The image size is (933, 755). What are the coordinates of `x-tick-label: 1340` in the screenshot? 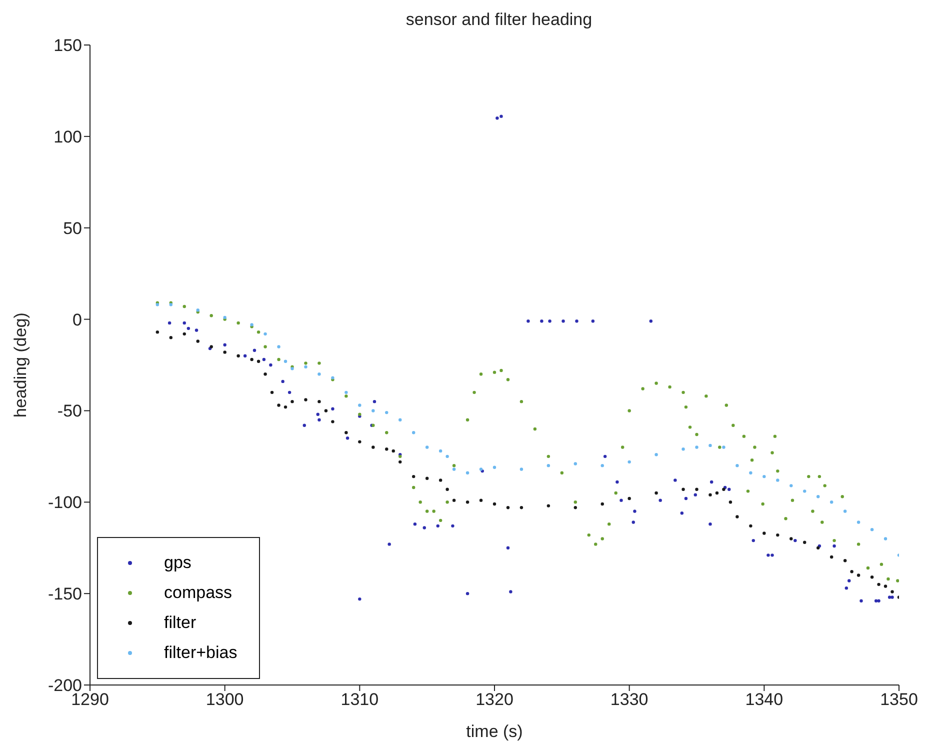 It's located at (764, 700).